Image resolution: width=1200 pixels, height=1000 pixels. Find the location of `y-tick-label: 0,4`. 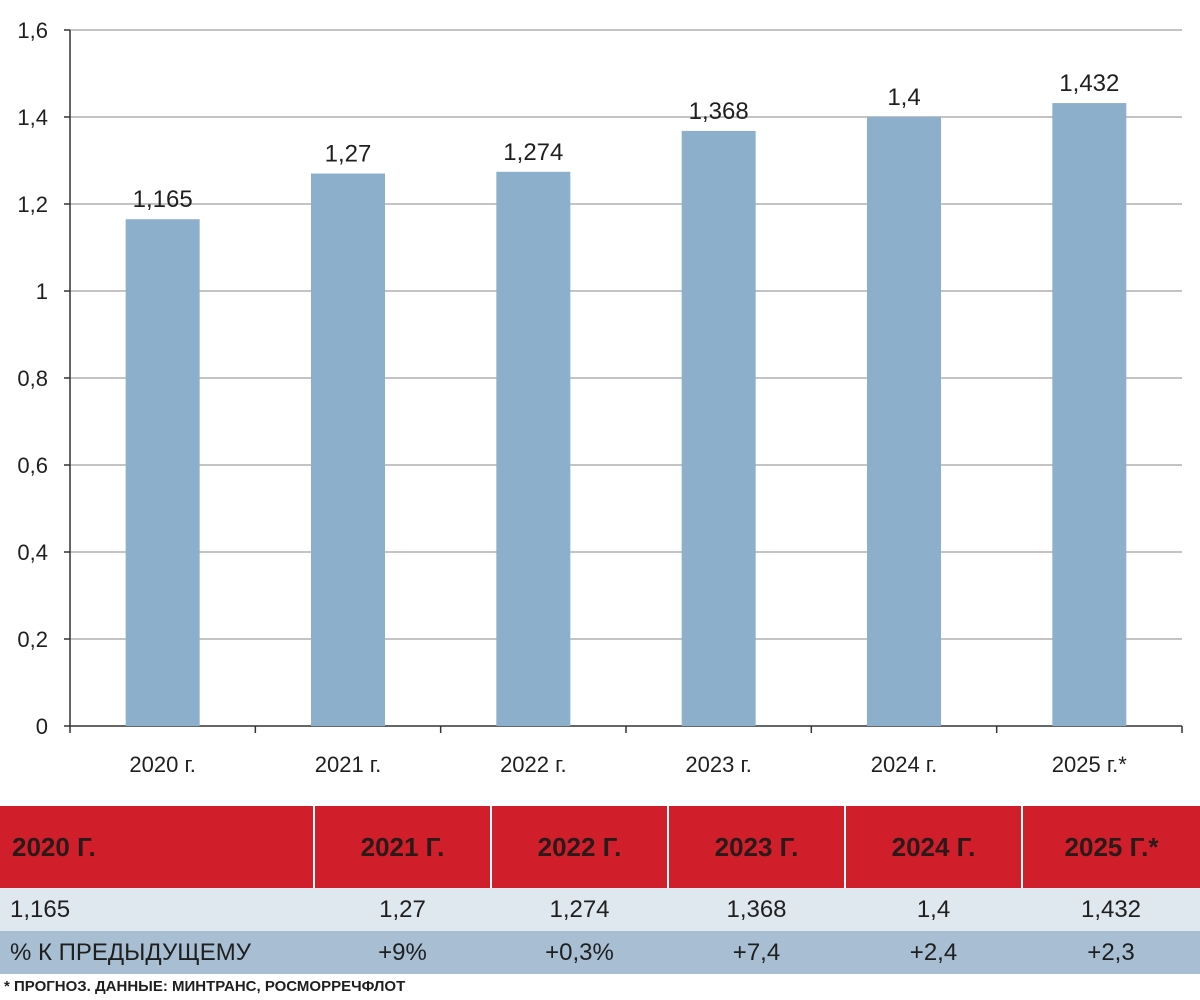

y-tick-label: 0,4 is located at coordinates (32, 552).